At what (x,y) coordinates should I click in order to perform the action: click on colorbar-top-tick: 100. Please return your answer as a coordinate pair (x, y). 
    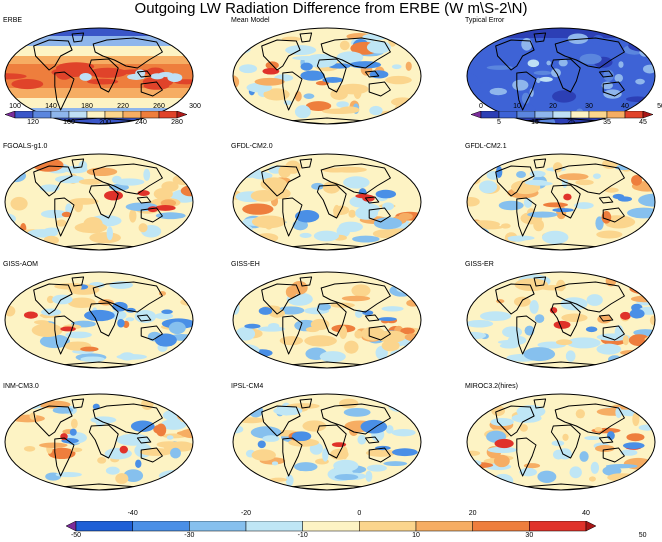
    Looking at the image, I should click on (15, 106).